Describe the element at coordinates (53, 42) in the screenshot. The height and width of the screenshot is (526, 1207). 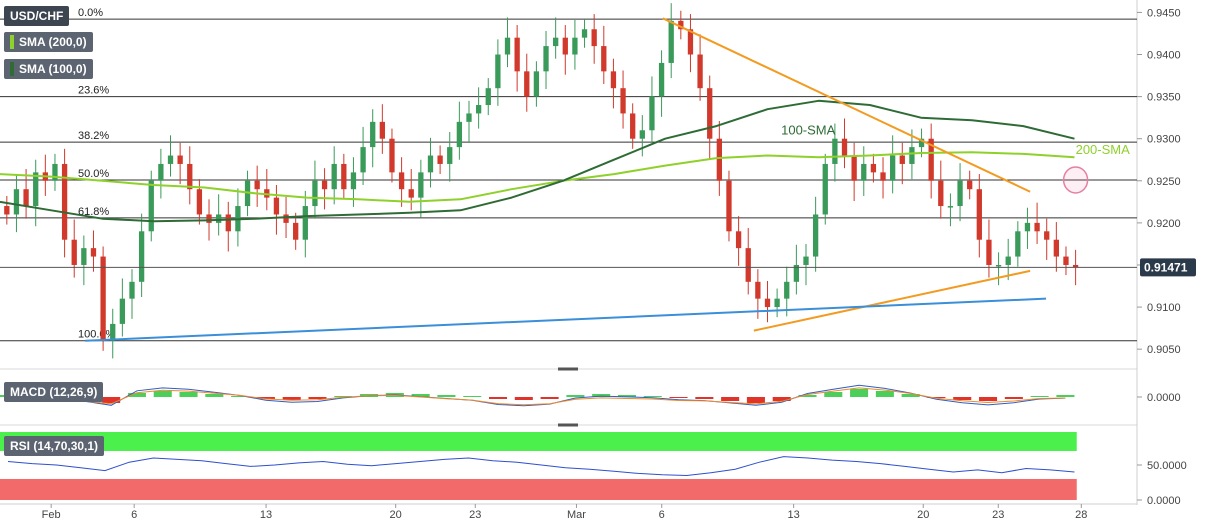
I see `sma200-legend-label: SMA (200,0)` at that location.